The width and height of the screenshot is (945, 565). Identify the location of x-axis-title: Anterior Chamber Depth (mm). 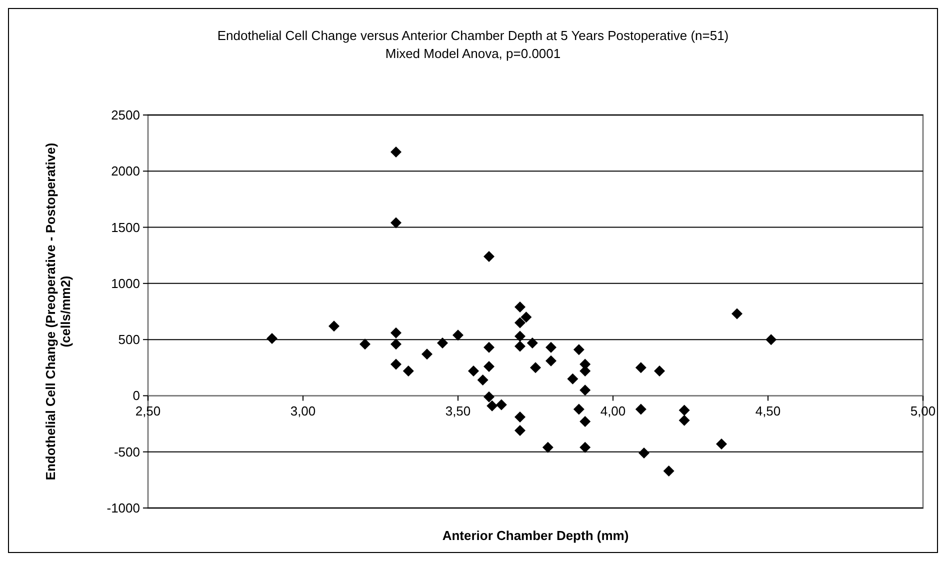
(535, 535).